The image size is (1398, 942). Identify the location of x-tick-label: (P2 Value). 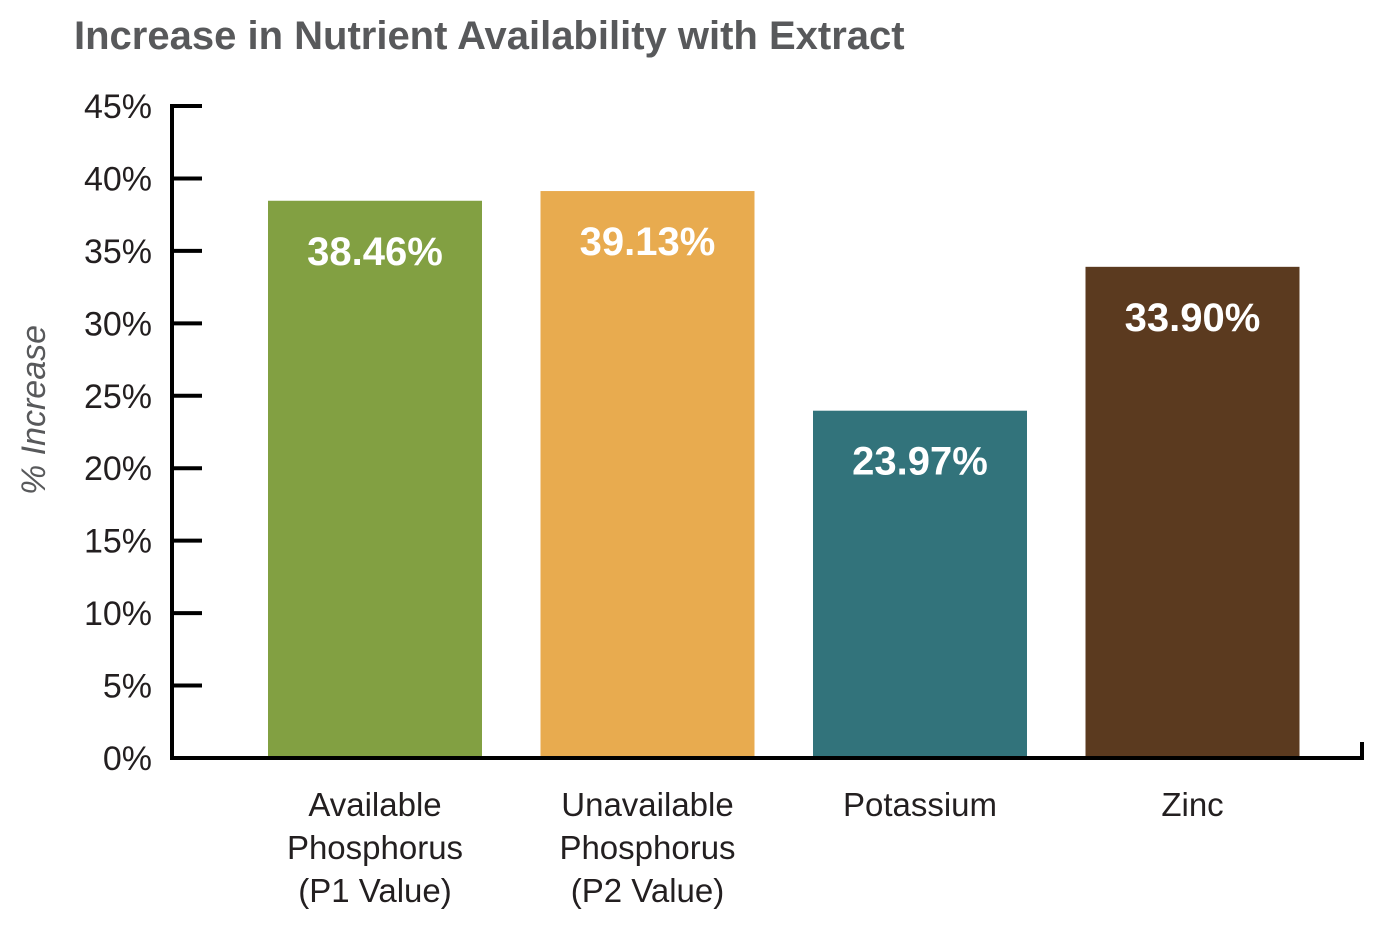
(647, 890).